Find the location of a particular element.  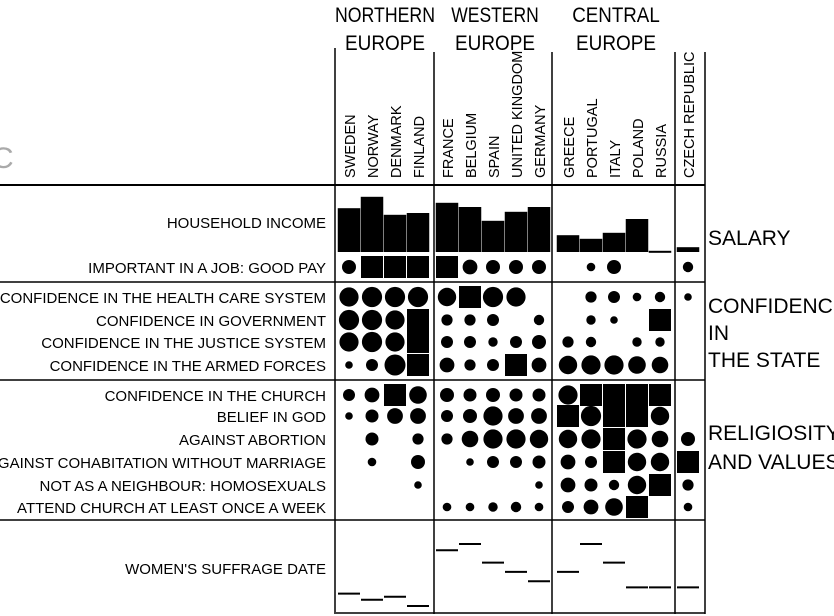

country-label: GERMANY is located at coordinates (541, 141).